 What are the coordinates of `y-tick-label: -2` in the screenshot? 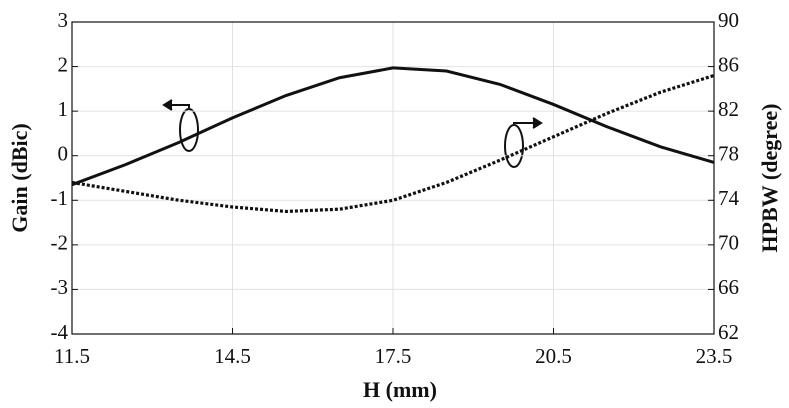 It's located at (60, 243).